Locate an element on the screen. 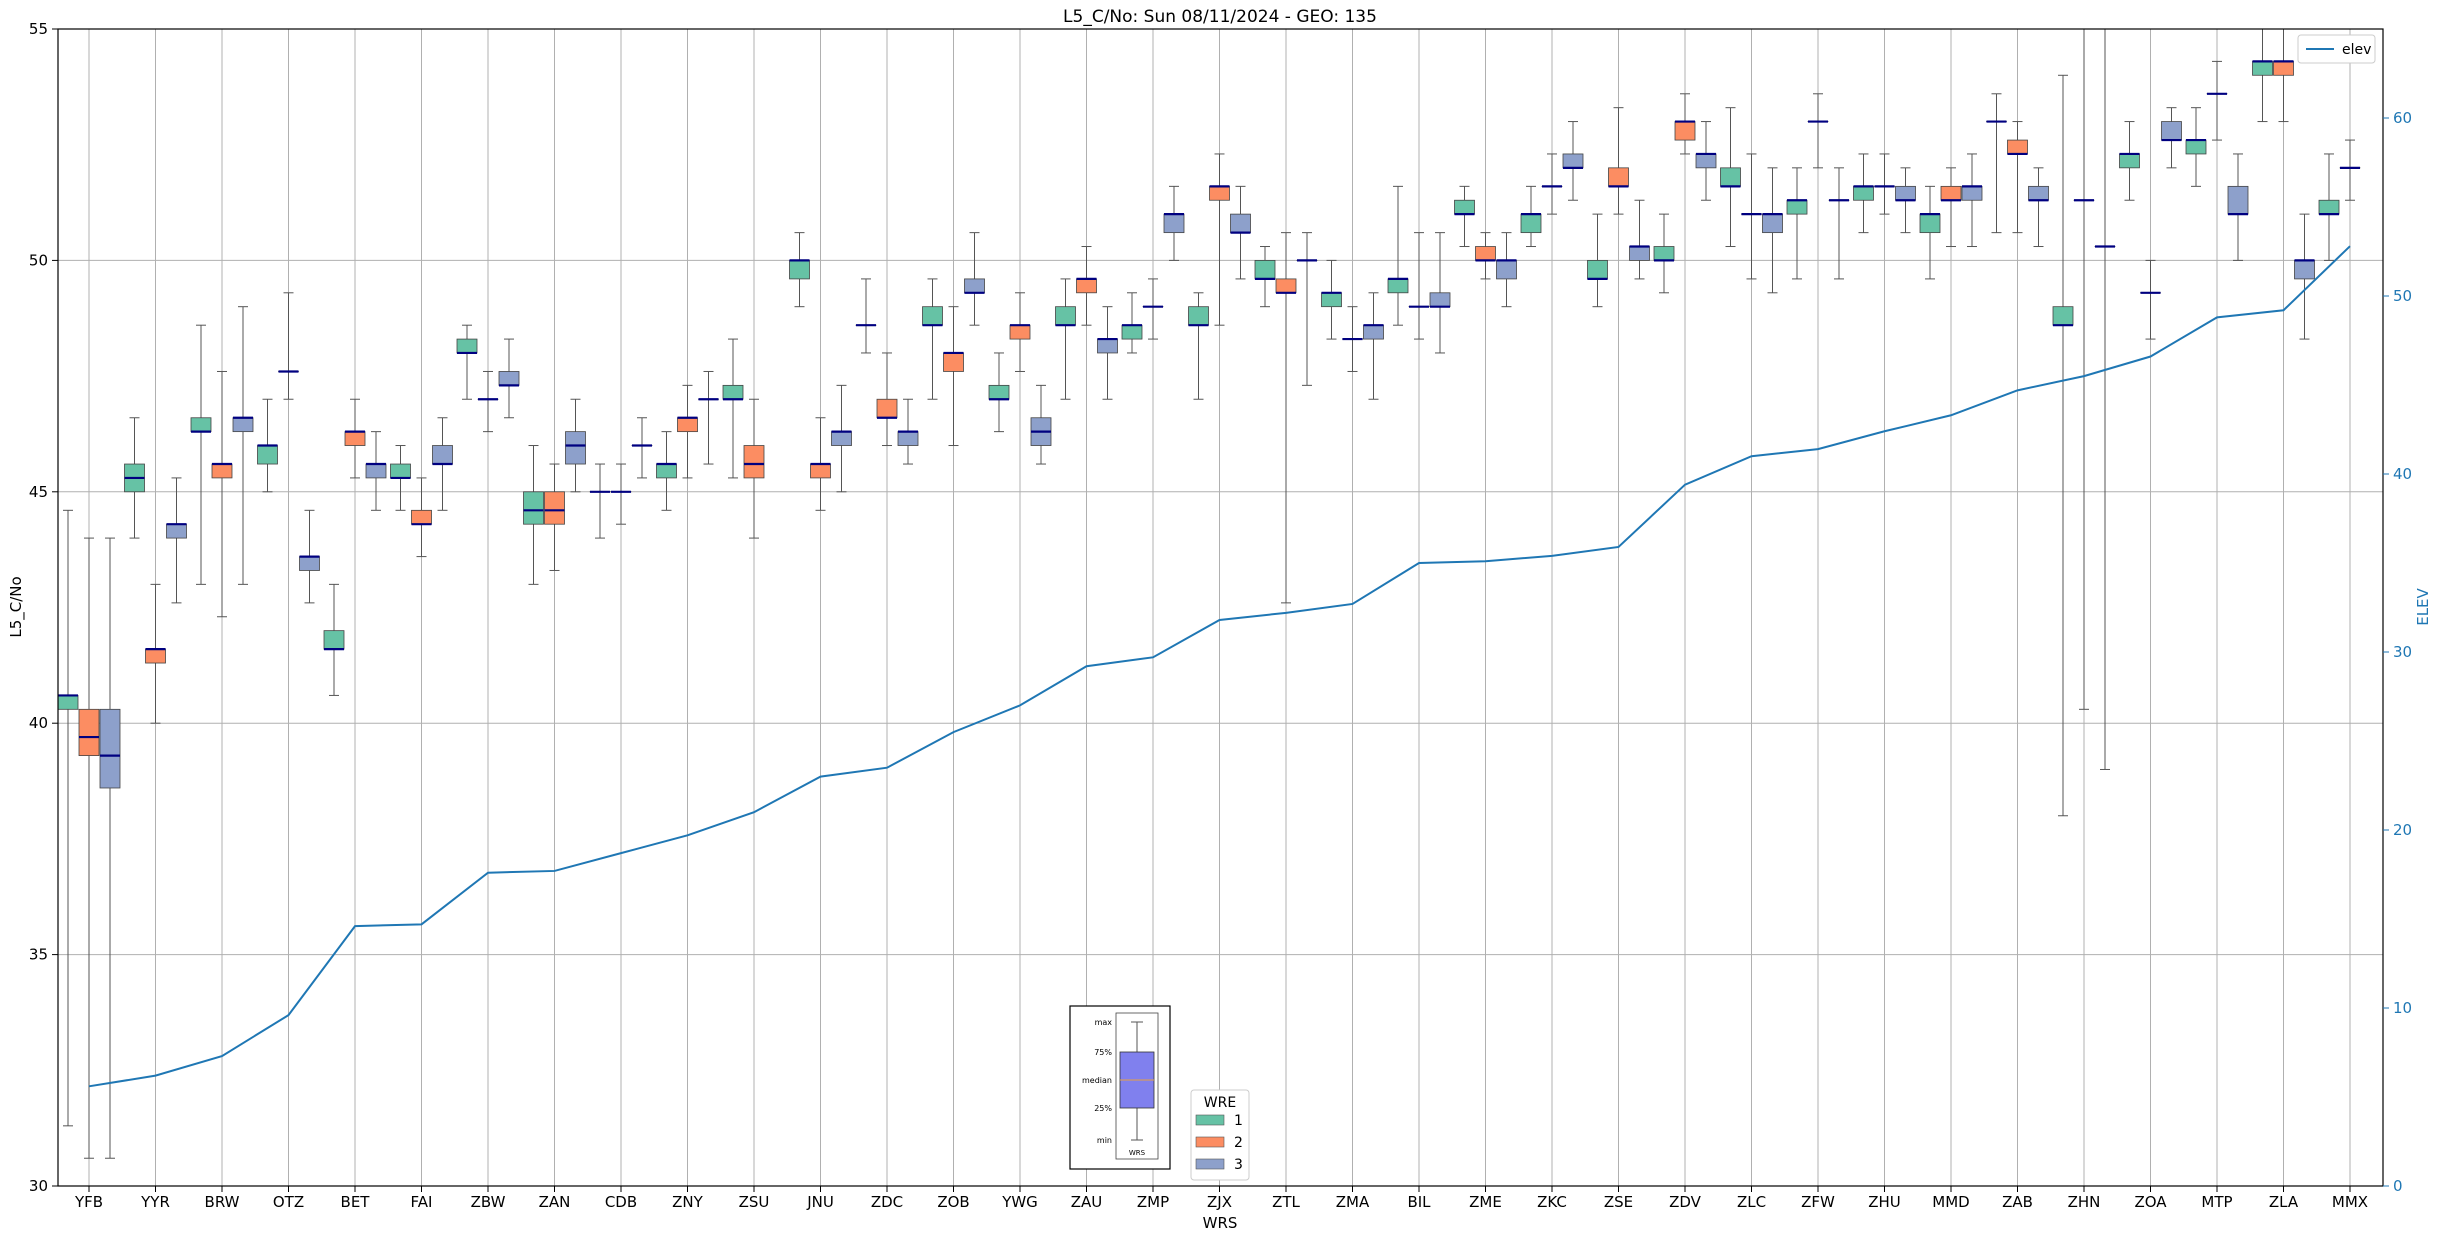 This screenshot has height=1238, width=2439. y2-tick-label: 20 is located at coordinates (2402, 830).